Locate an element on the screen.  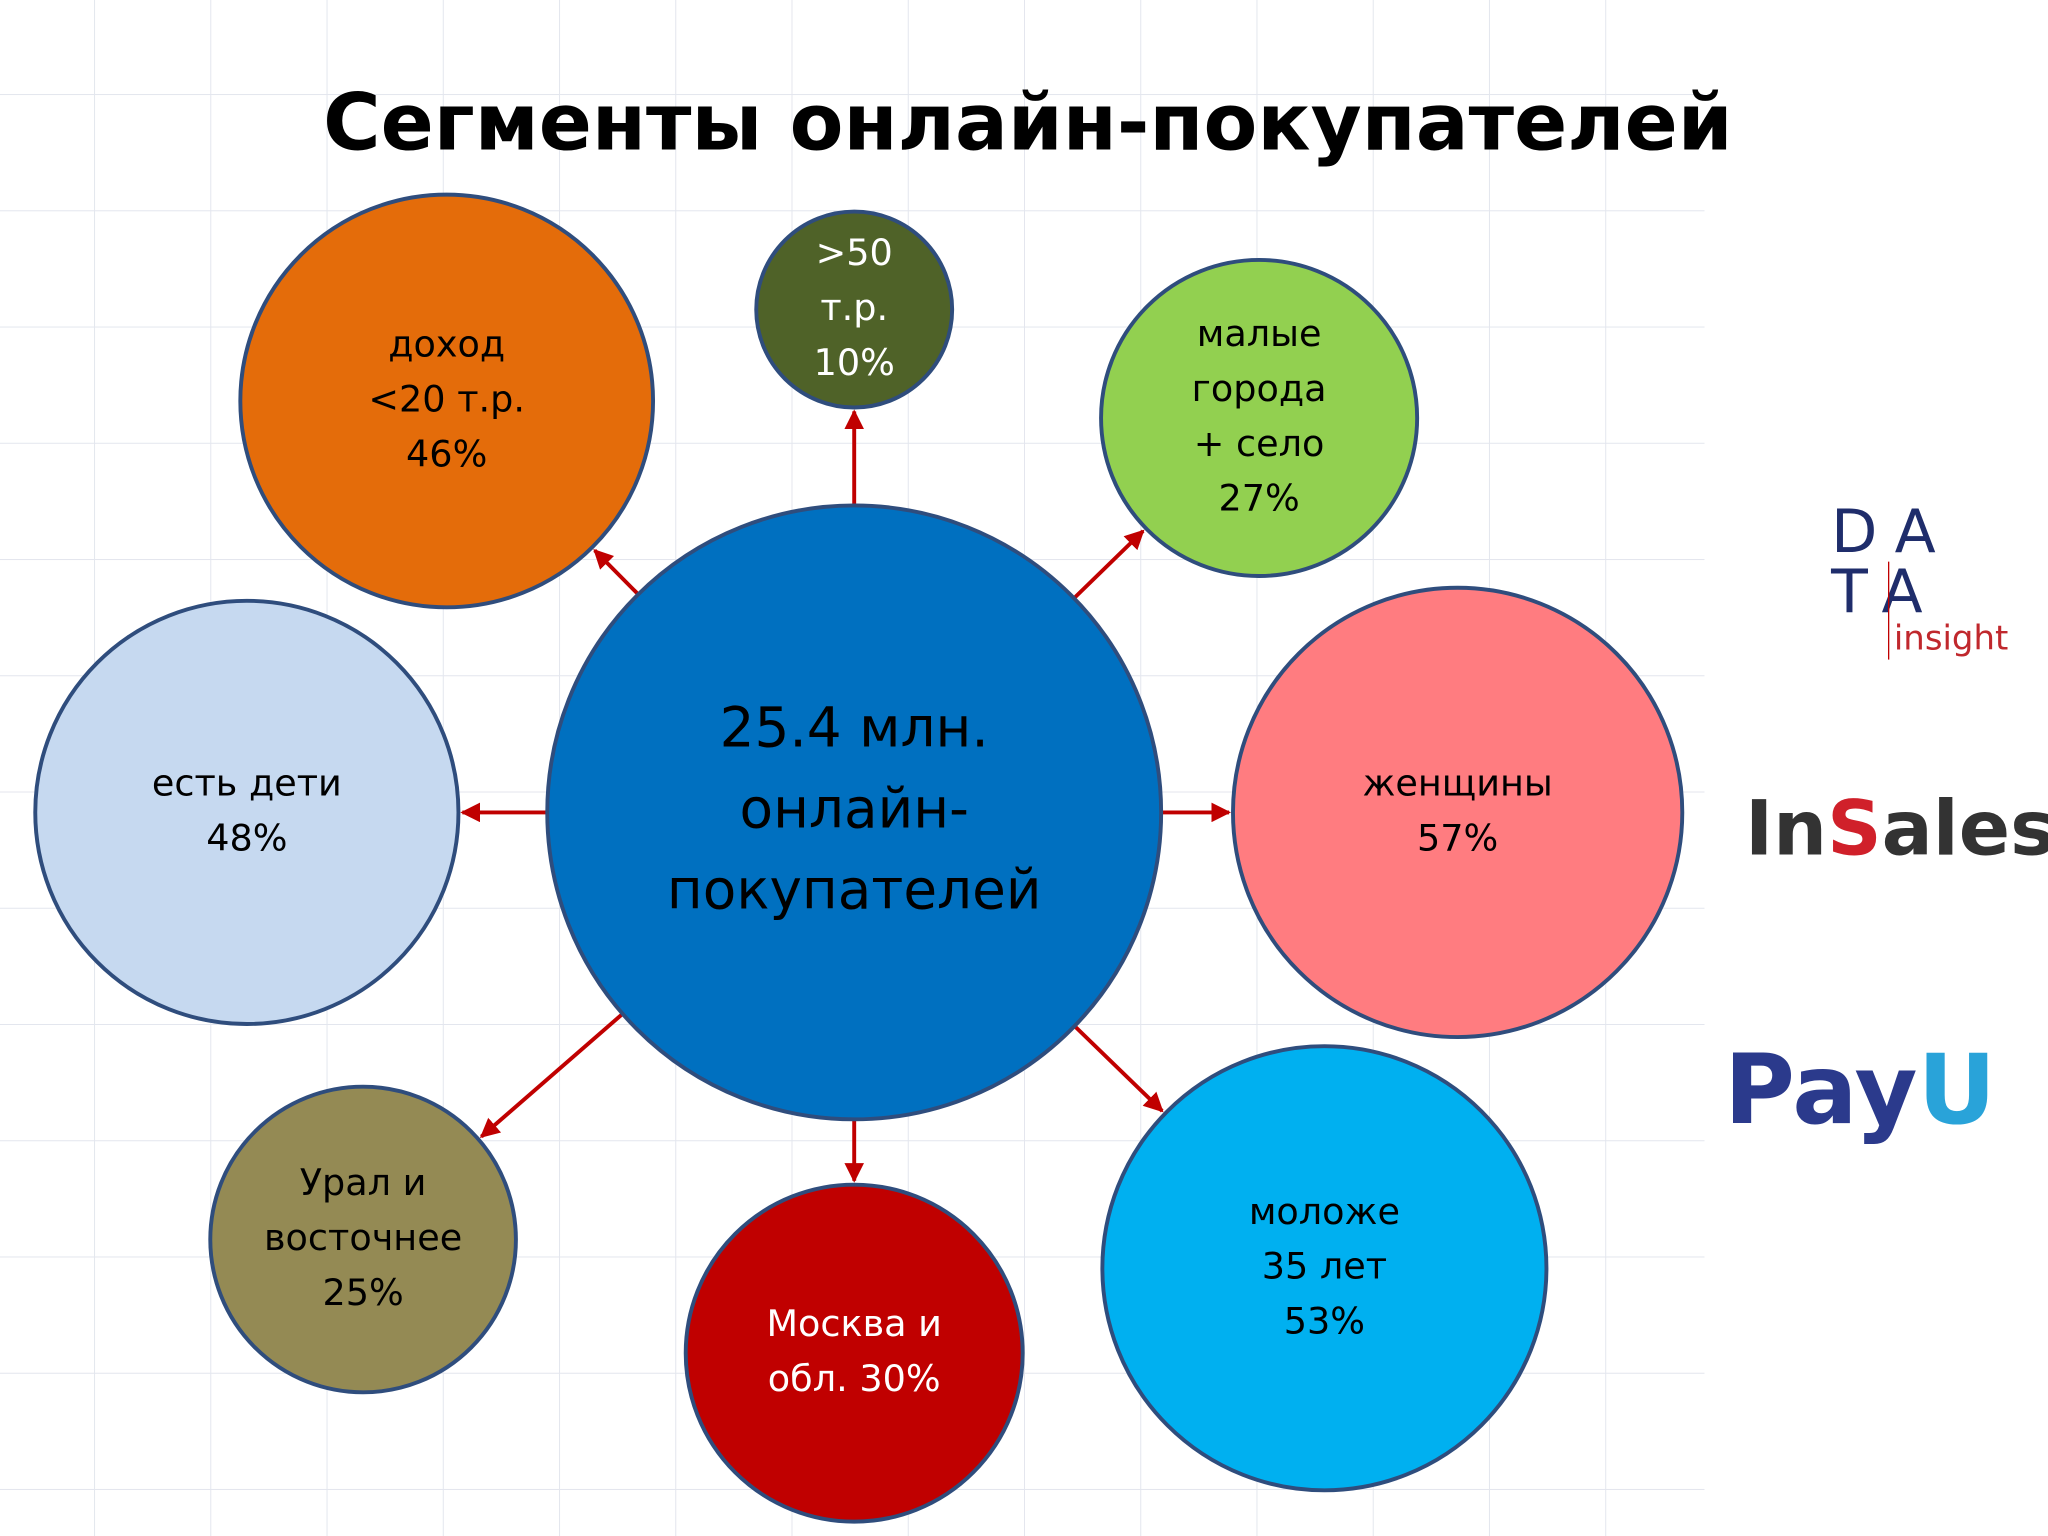
logo-text: DA is located at coordinates (1892, 532).